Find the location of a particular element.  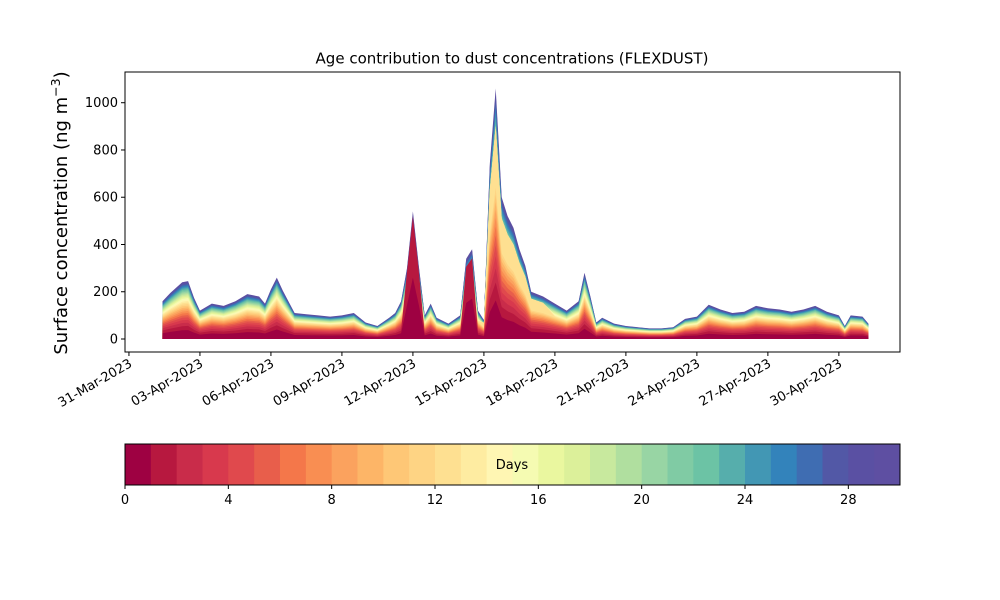

colorbar: 0 4 8 12 16 20 24 28 is located at coordinates (511, 475).